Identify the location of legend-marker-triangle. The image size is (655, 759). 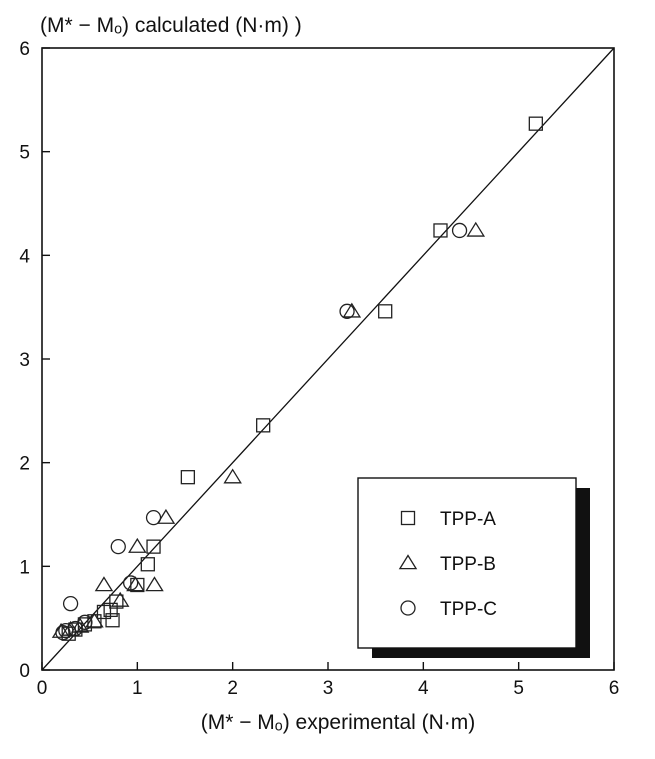
(408, 562).